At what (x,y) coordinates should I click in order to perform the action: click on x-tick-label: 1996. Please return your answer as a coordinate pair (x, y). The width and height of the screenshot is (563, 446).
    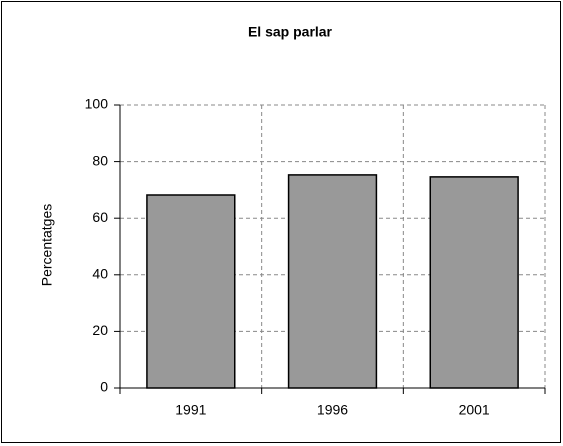
    Looking at the image, I should click on (332, 410).